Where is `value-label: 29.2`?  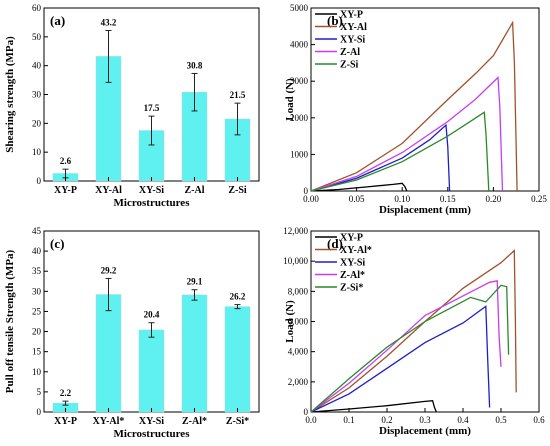 value-label: 29.2 is located at coordinates (109, 270).